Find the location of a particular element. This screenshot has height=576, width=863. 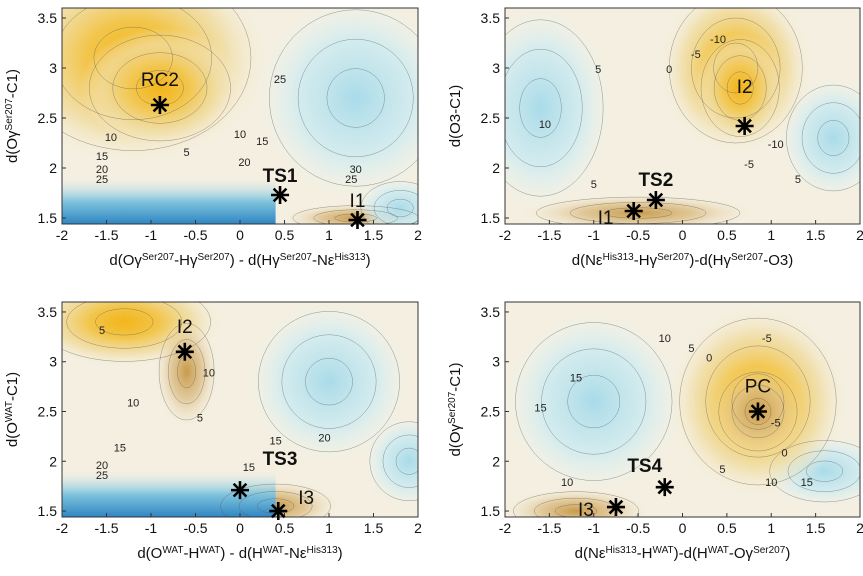

label-part: d(Nε is located at coordinates (587, 260).